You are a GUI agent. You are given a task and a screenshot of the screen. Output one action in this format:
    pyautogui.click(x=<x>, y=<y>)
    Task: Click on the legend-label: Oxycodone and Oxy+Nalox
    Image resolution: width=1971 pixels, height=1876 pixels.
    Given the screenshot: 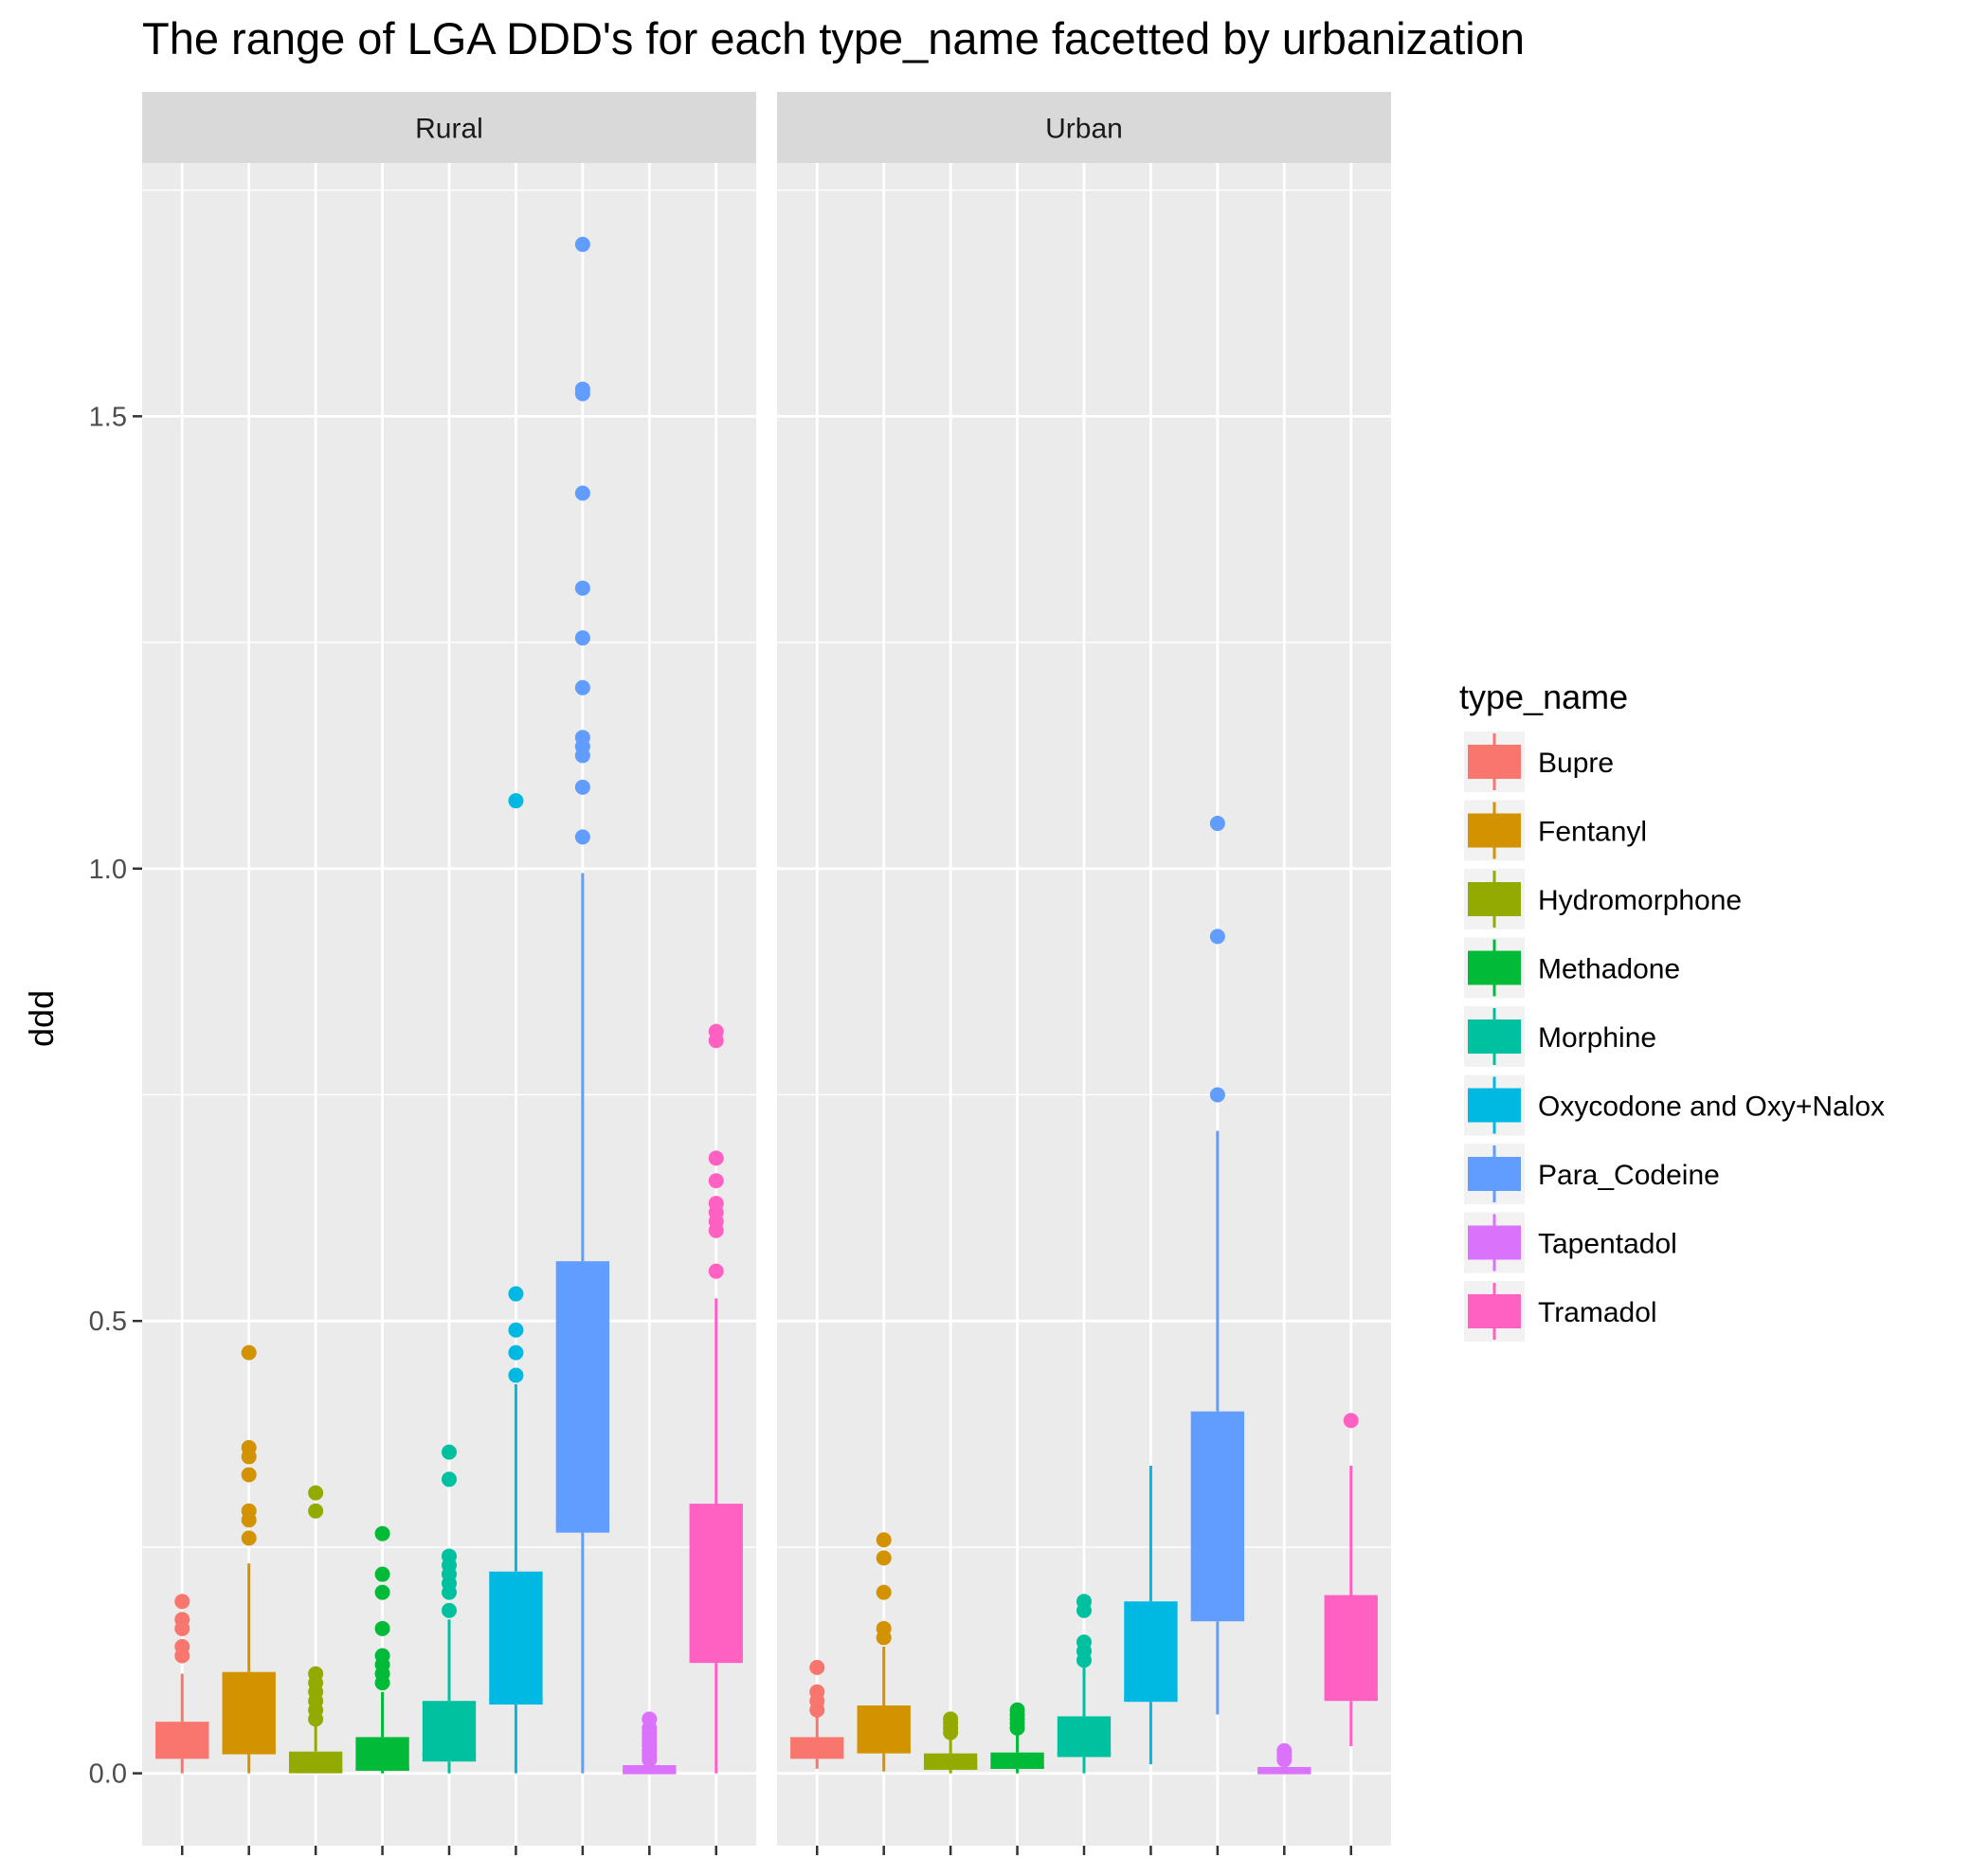 What is the action you would take?
    pyautogui.click(x=1711, y=1107)
    